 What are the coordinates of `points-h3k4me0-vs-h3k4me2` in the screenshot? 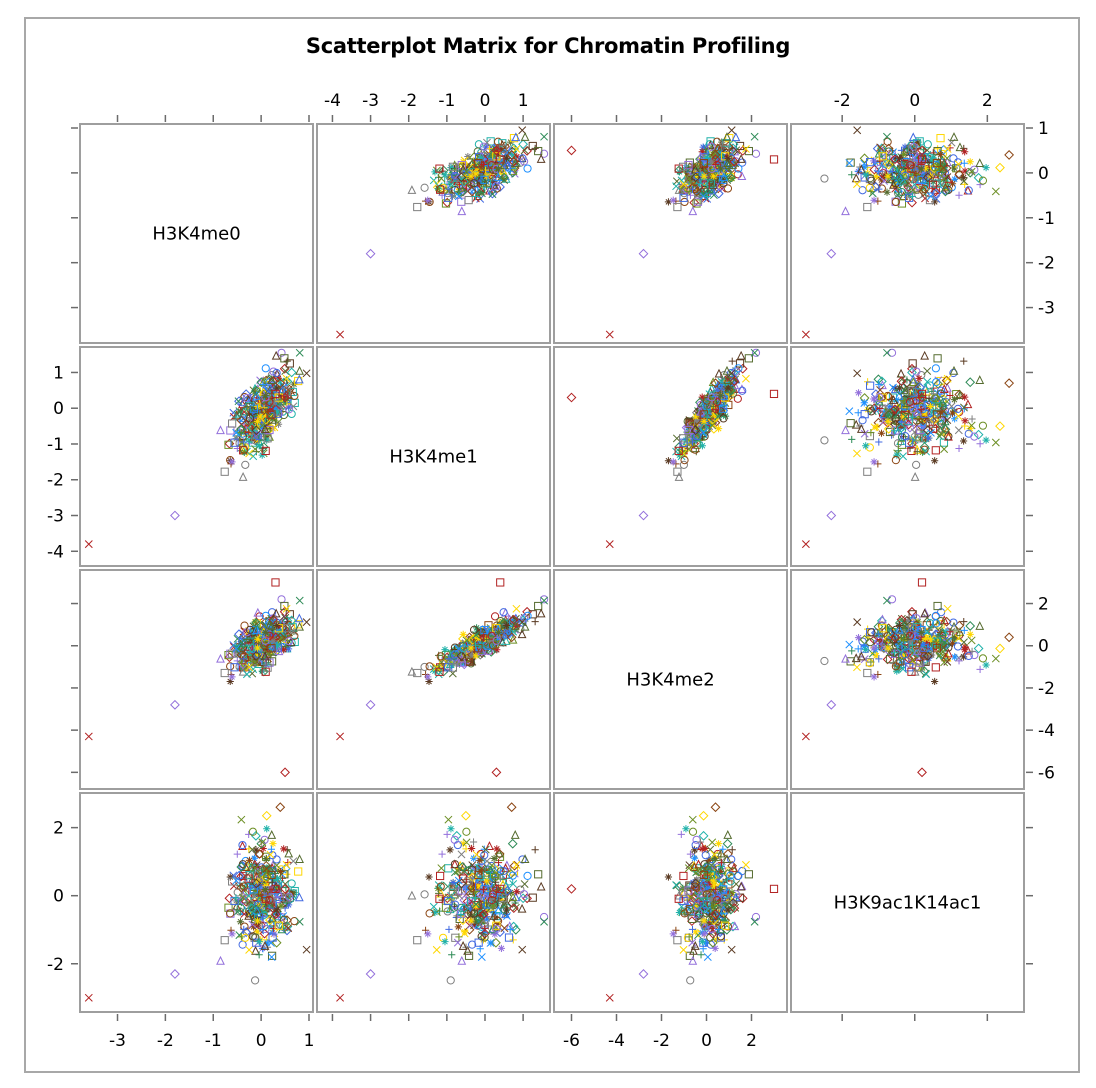 It's located at (672, 232).